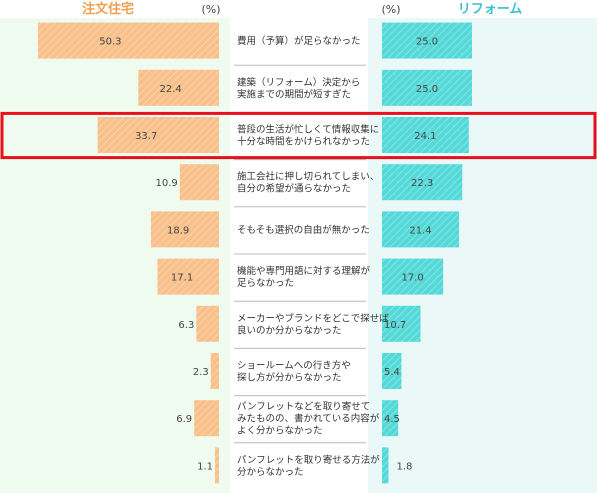  What do you see at coordinates (166, 183) in the screenshot?
I see `left-value-label: 10.9` at bounding box center [166, 183].